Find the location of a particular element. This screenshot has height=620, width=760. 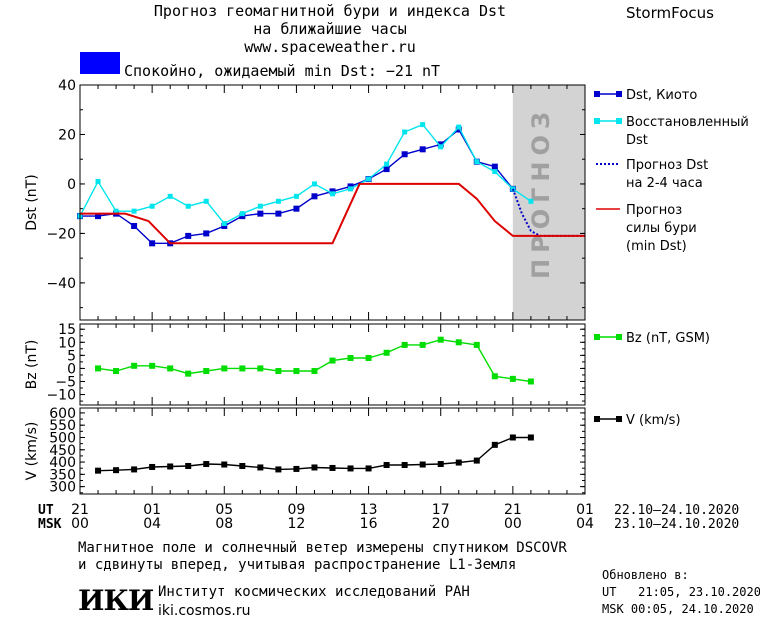

forecast-region is located at coordinates (548, 202).